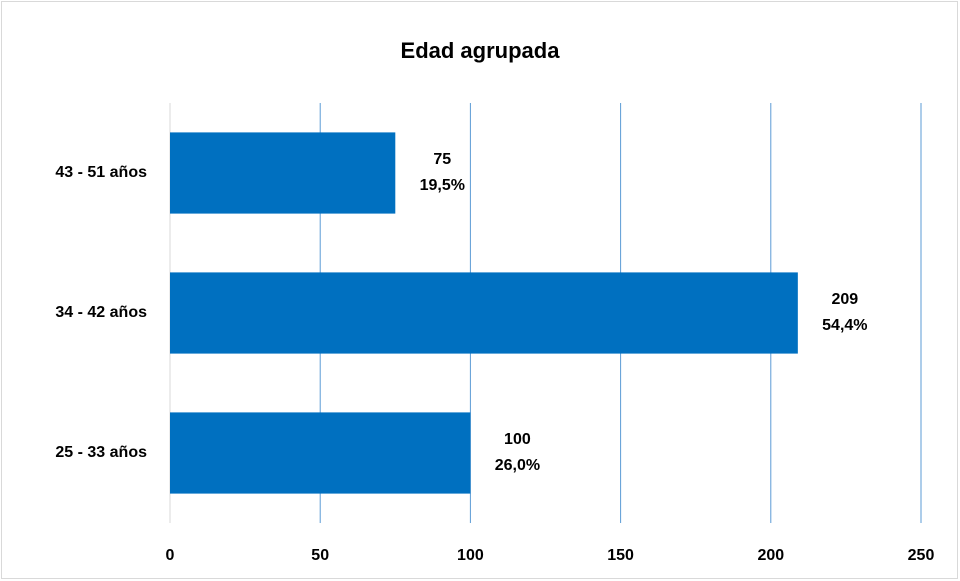 The height and width of the screenshot is (581, 960). I want to click on x-tick-label: 250, so click(921, 555).